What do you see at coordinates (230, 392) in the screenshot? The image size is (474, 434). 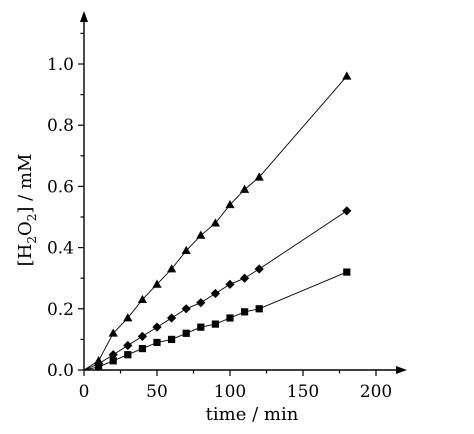 I see `x-tick-label: 100` at bounding box center [230, 392].